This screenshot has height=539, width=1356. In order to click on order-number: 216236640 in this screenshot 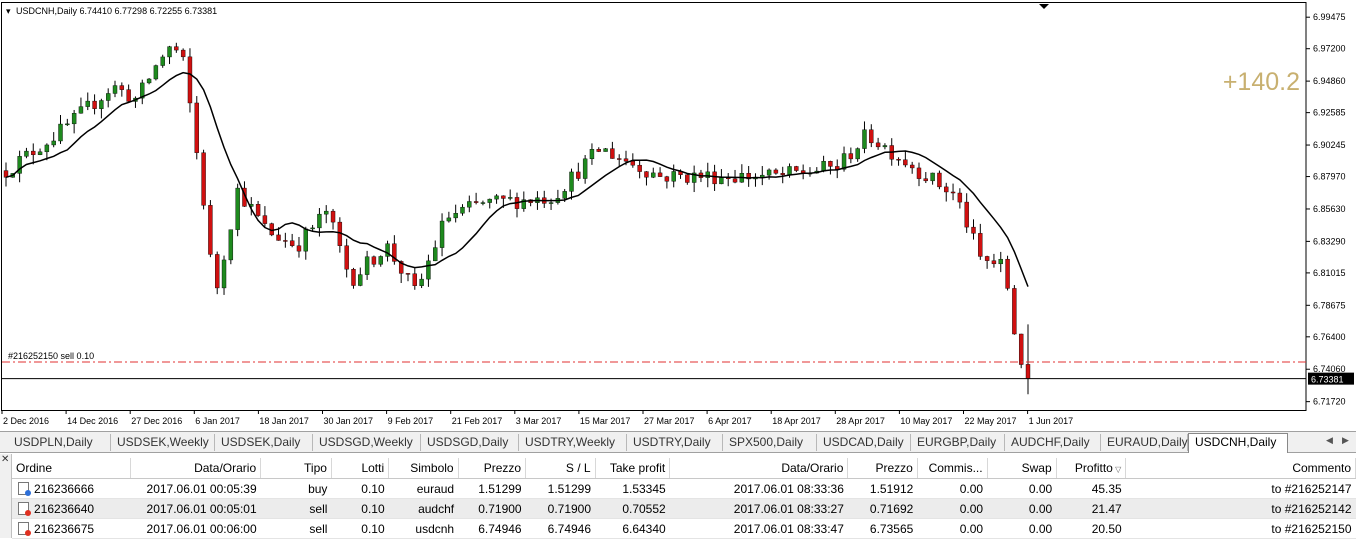, I will do `click(64, 508)`.